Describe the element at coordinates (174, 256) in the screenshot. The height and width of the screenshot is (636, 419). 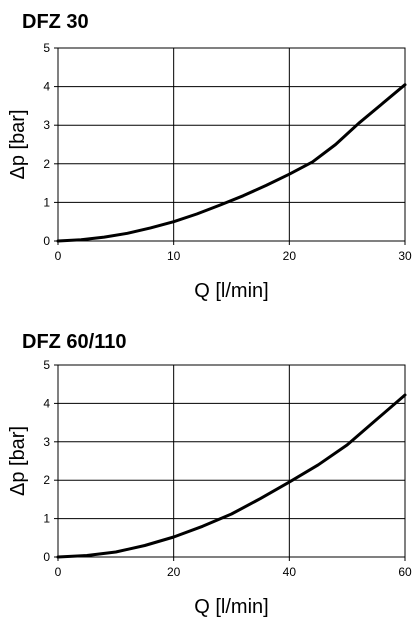
I see `chart-1-xtick-label: 10` at that location.